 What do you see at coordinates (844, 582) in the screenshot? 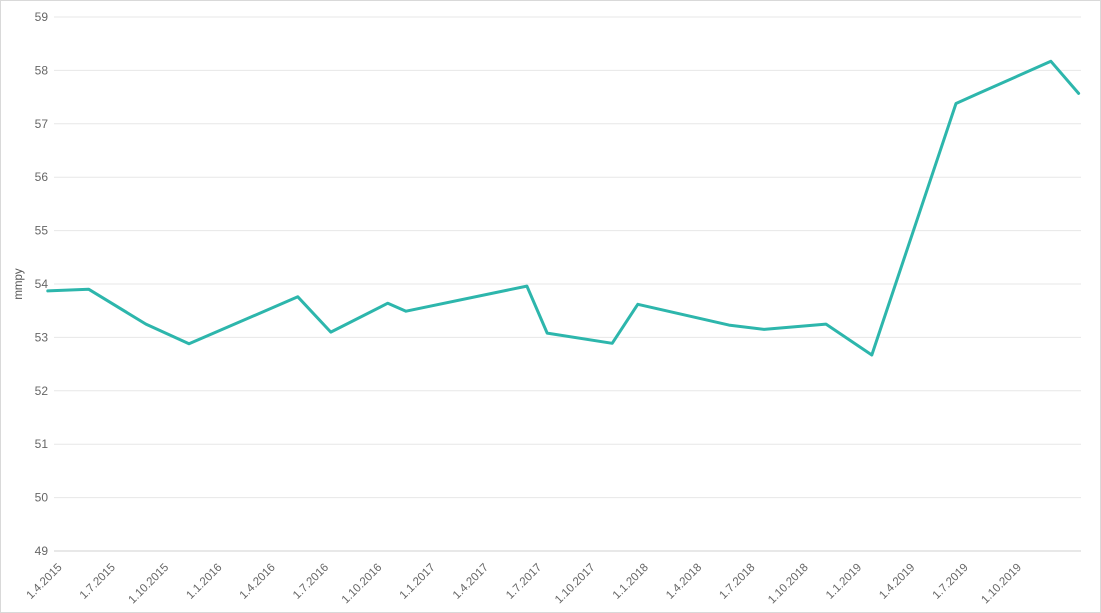
I see `x-tick-label: 1.1.2019` at bounding box center [844, 582].